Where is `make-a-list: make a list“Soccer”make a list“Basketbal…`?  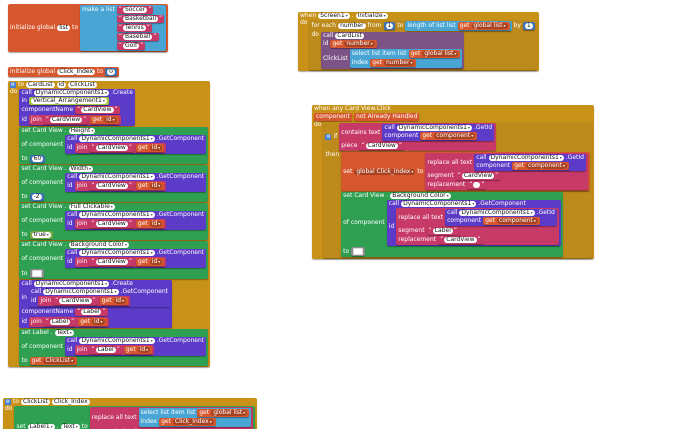 make-a-list: make a list“Soccer”make a list“Basketbal… is located at coordinates (123, 28).